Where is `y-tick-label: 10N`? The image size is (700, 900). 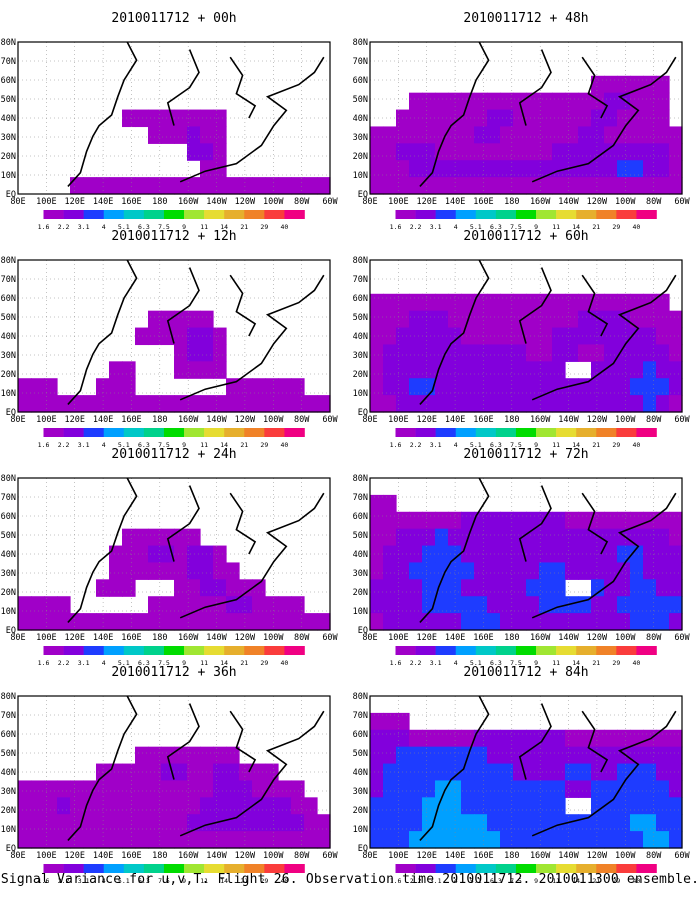
y-tick-label: 10N is located at coordinates (360, 830).